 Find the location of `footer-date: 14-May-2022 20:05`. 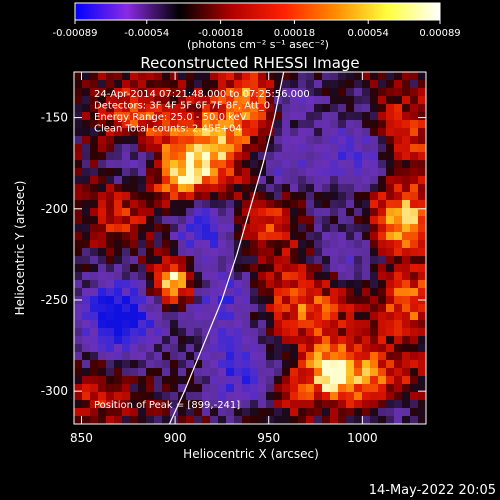

footer-date: 14-May-2022 20:05 is located at coordinates (432, 490).